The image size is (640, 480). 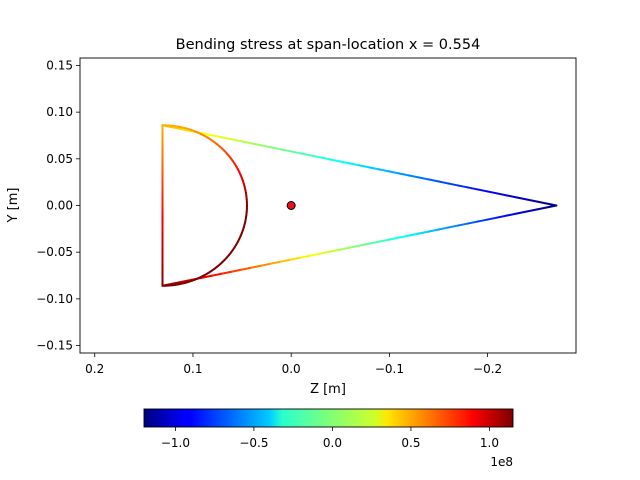 I want to click on x-axis-label: Z [m], so click(x=328, y=389).